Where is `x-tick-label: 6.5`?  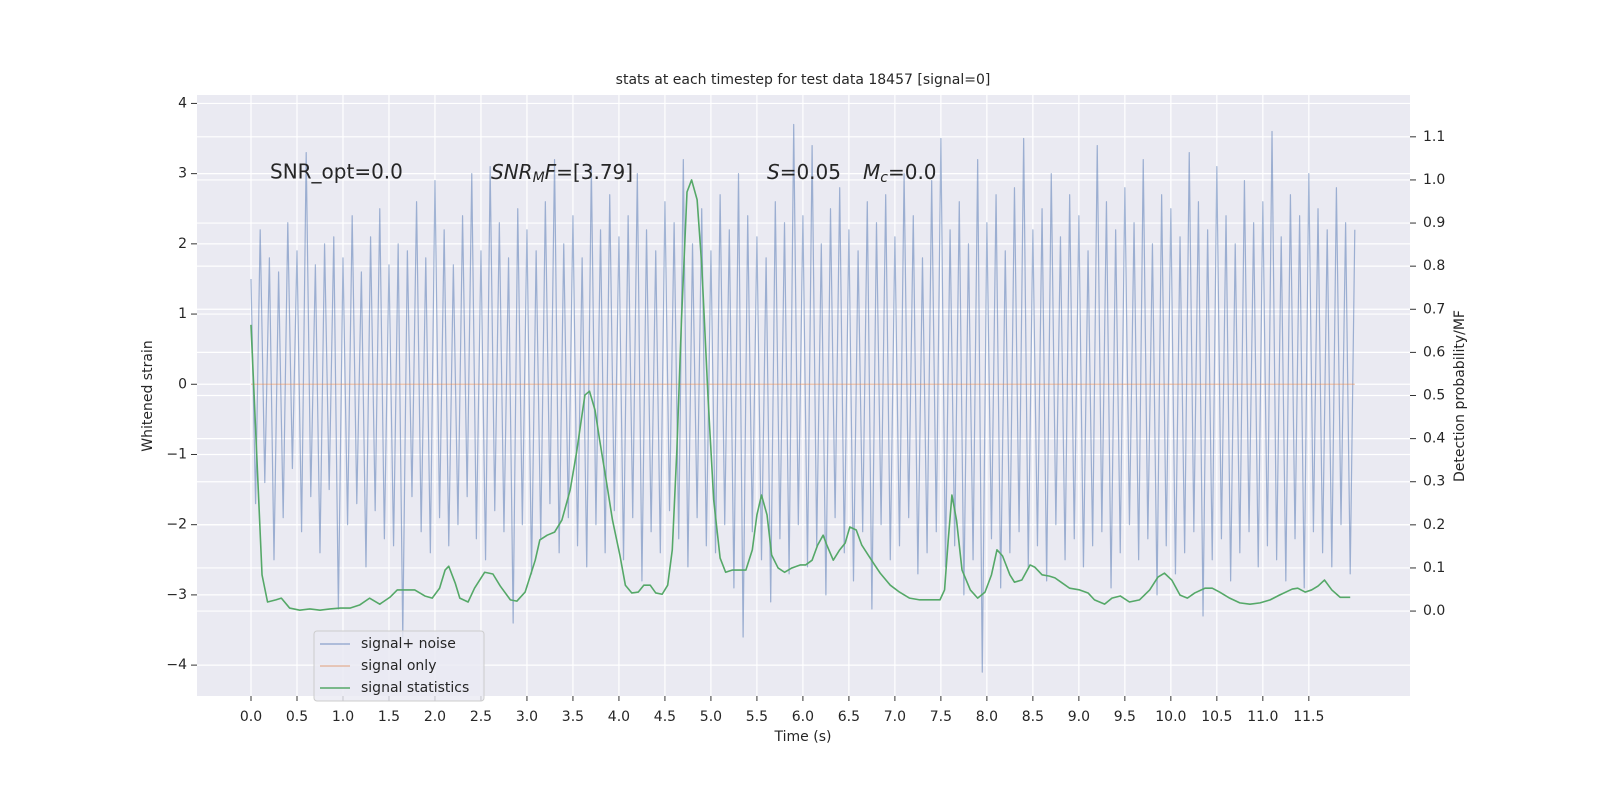
x-tick-label: 6.5 is located at coordinates (849, 717).